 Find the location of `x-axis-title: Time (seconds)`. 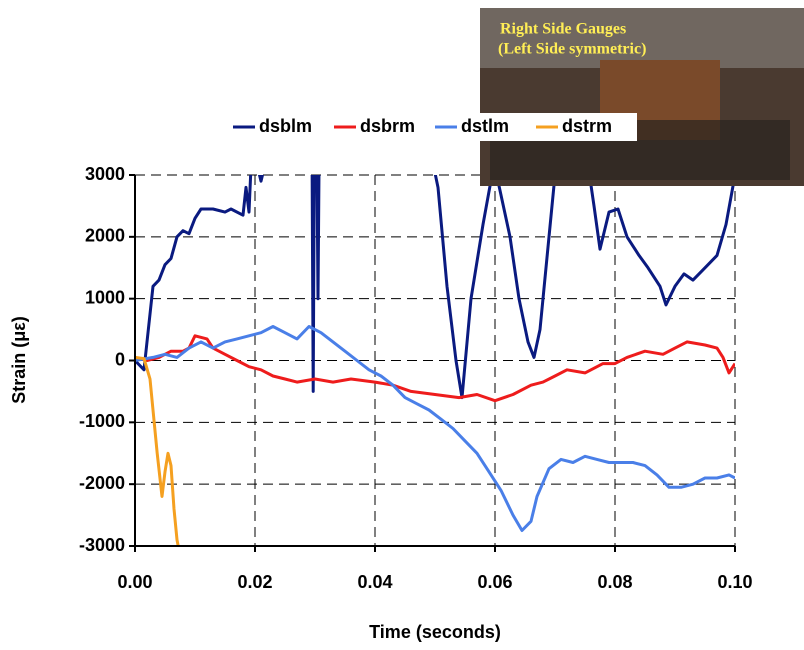

x-axis-title: Time (seconds) is located at coordinates (435, 632).